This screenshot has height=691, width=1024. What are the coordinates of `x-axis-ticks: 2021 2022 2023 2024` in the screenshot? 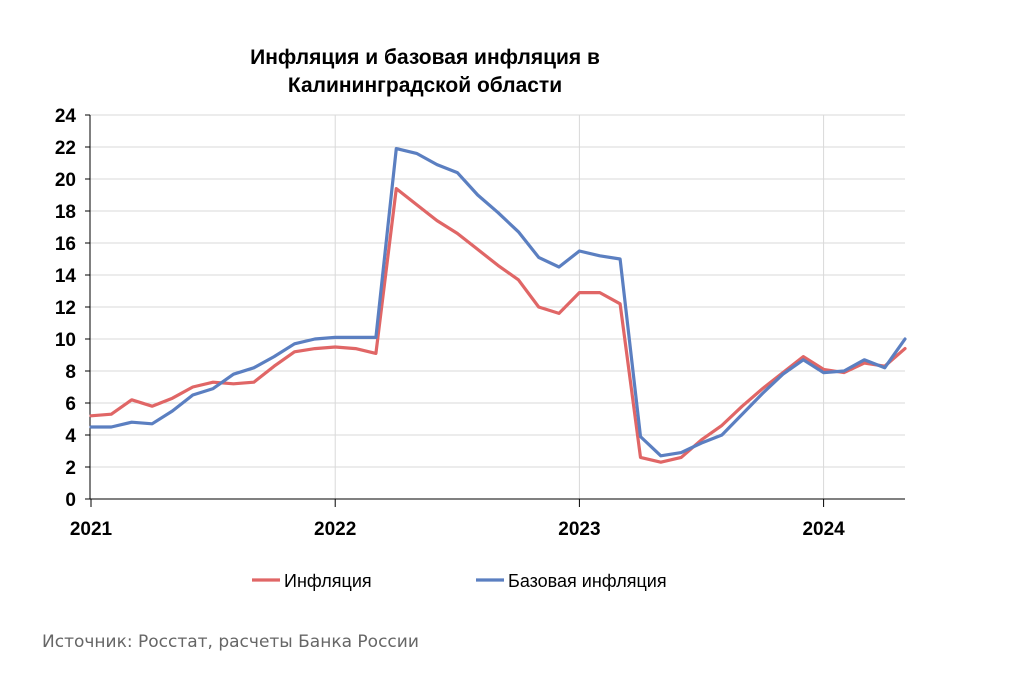 It's located at (457, 519).